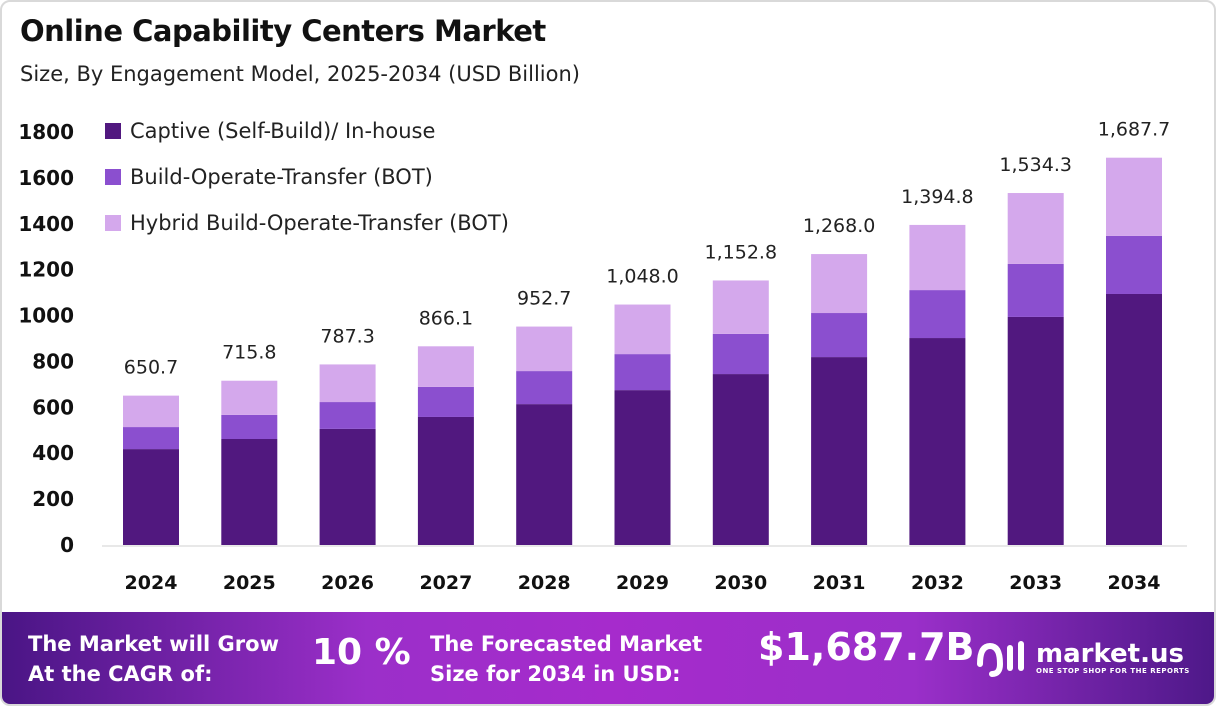 The width and height of the screenshot is (1216, 706). Describe the element at coordinates (1113, 671) in the screenshot. I see `brand-tagline: ONE STOP SHOP FOR THE REPORTS` at that location.